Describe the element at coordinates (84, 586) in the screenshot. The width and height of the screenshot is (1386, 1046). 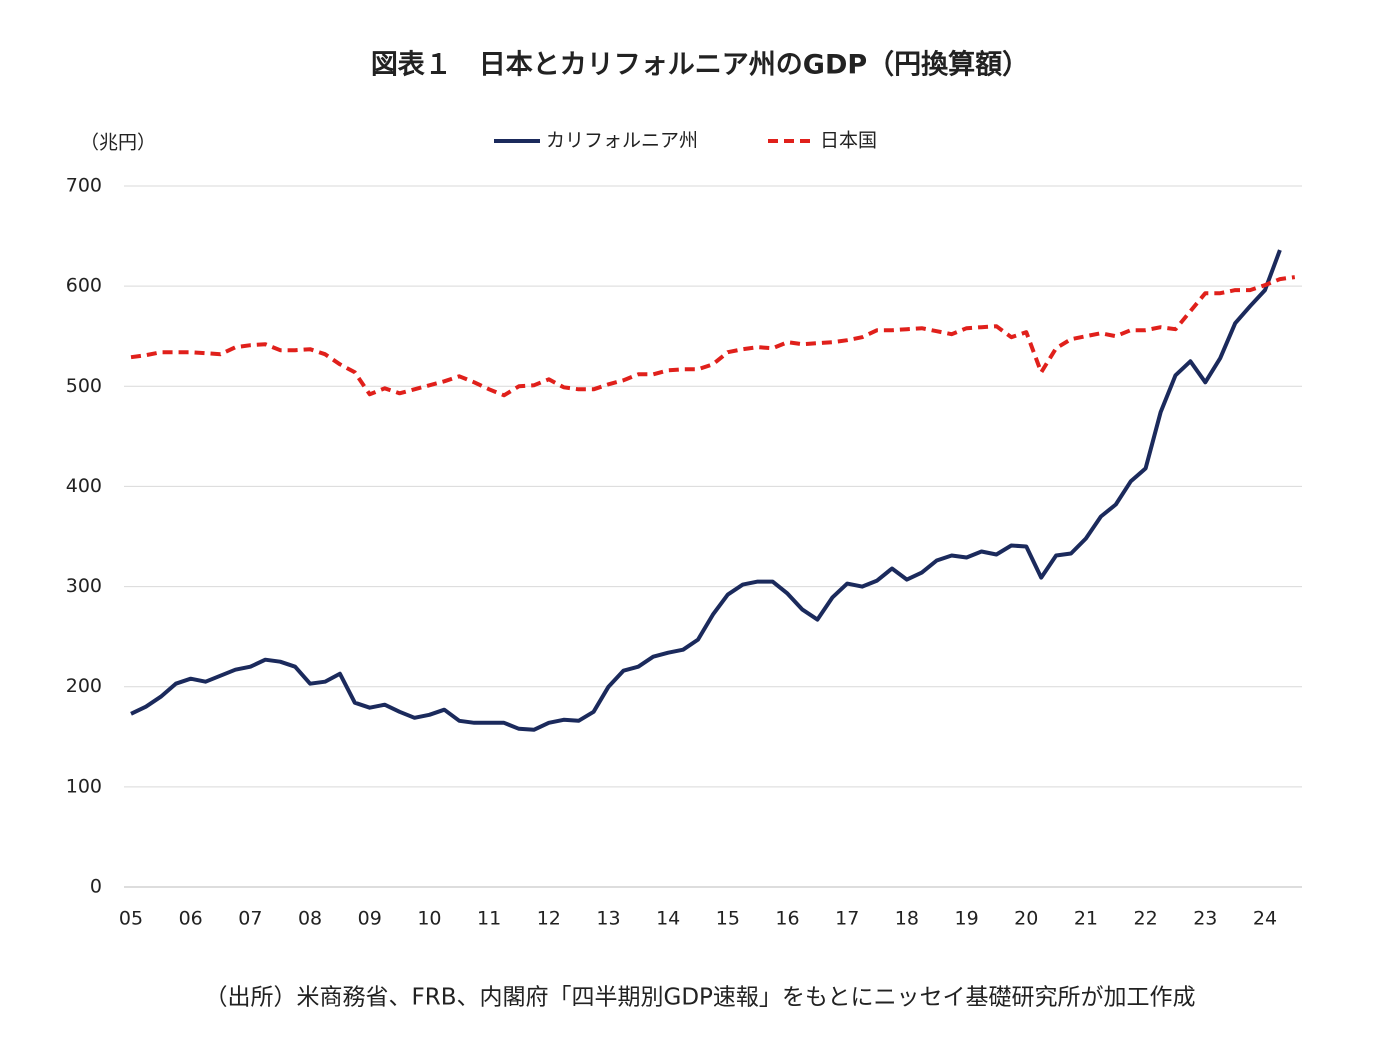
I see `y-tick-label: 300` at that location.